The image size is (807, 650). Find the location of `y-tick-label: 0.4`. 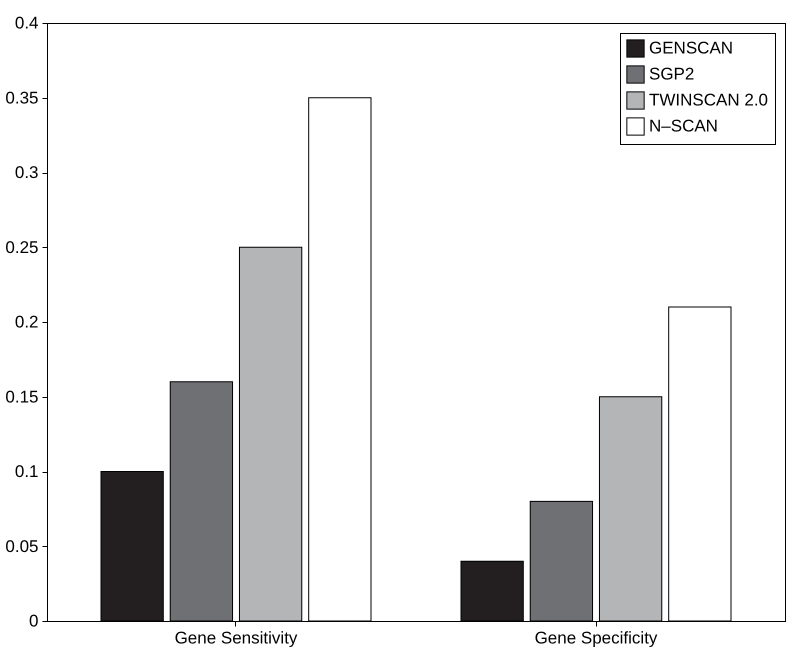

y-tick-label: 0.4 is located at coordinates (26, 23).